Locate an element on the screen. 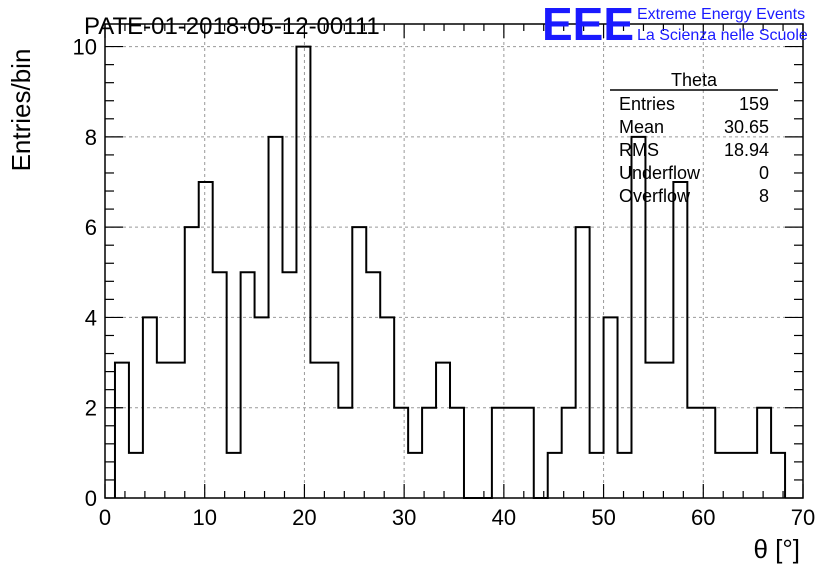 The width and height of the screenshot is (836, 577). logo-line-1: Extreme Energy Events is located at coordinates (721, 14).